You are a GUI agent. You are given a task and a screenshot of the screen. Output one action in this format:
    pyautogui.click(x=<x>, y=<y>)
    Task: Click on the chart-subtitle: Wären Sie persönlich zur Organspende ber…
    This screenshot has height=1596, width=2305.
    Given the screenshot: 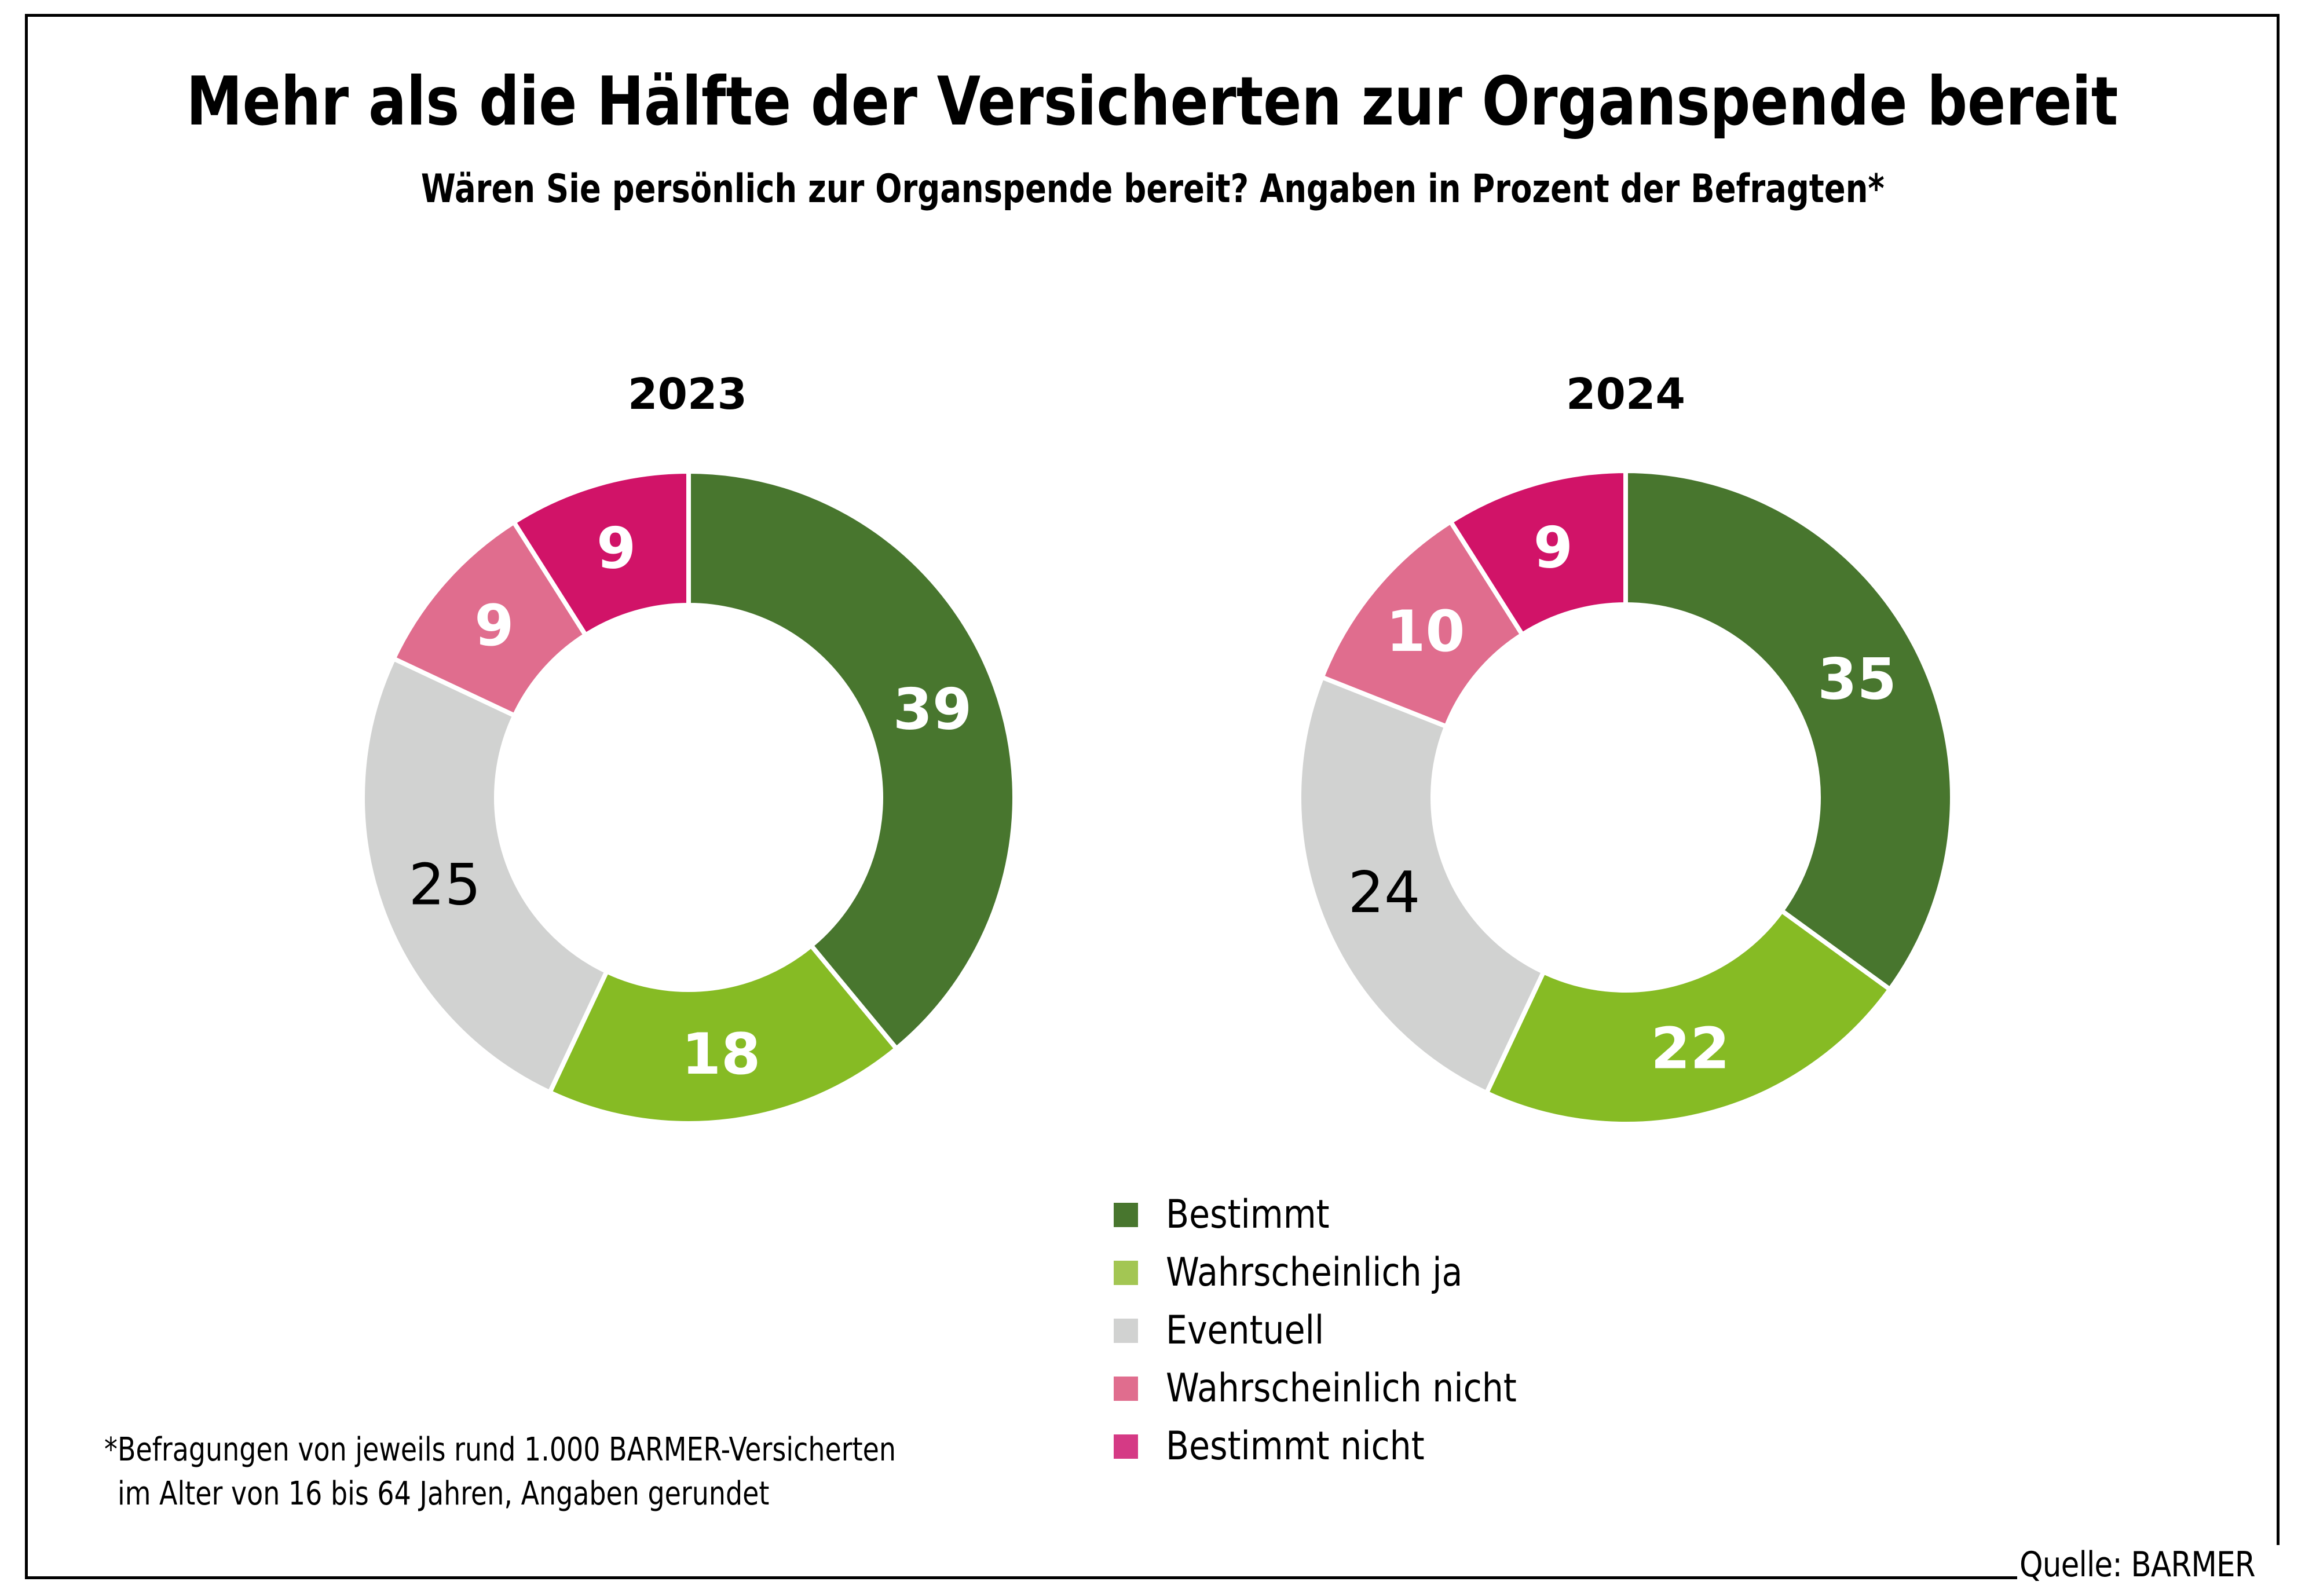 What is the action you would take?
    pyautogui.click(x=1152, y=189)
    